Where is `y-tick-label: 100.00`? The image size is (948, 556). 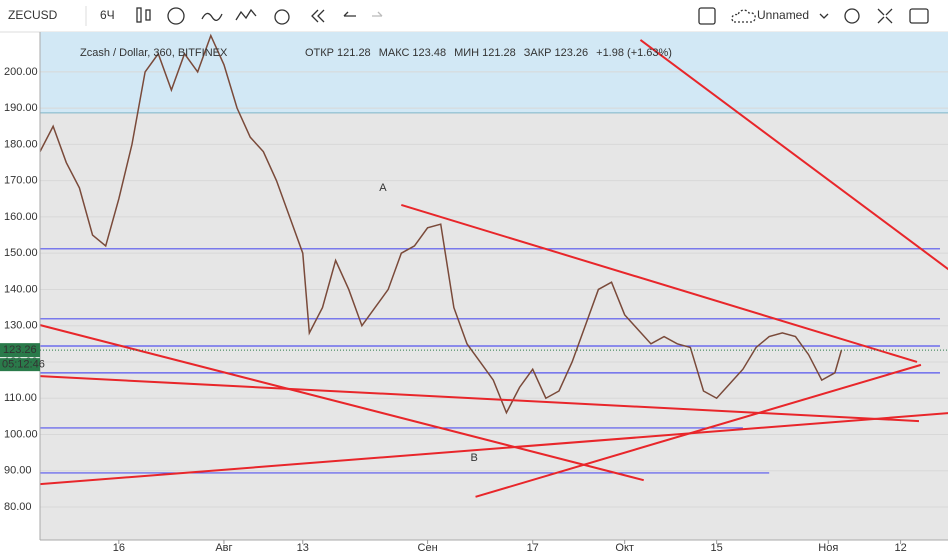 y-tick-label: 100.00 is located at coordinates (21, 434).